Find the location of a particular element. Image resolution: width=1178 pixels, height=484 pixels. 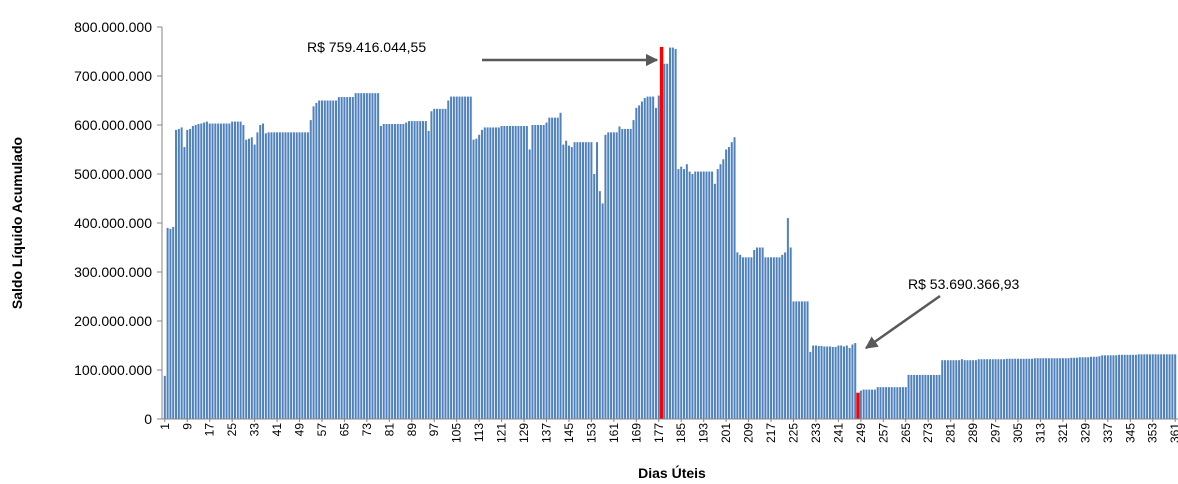

x-tick-label: 9 is located at coordinates (187, 426).